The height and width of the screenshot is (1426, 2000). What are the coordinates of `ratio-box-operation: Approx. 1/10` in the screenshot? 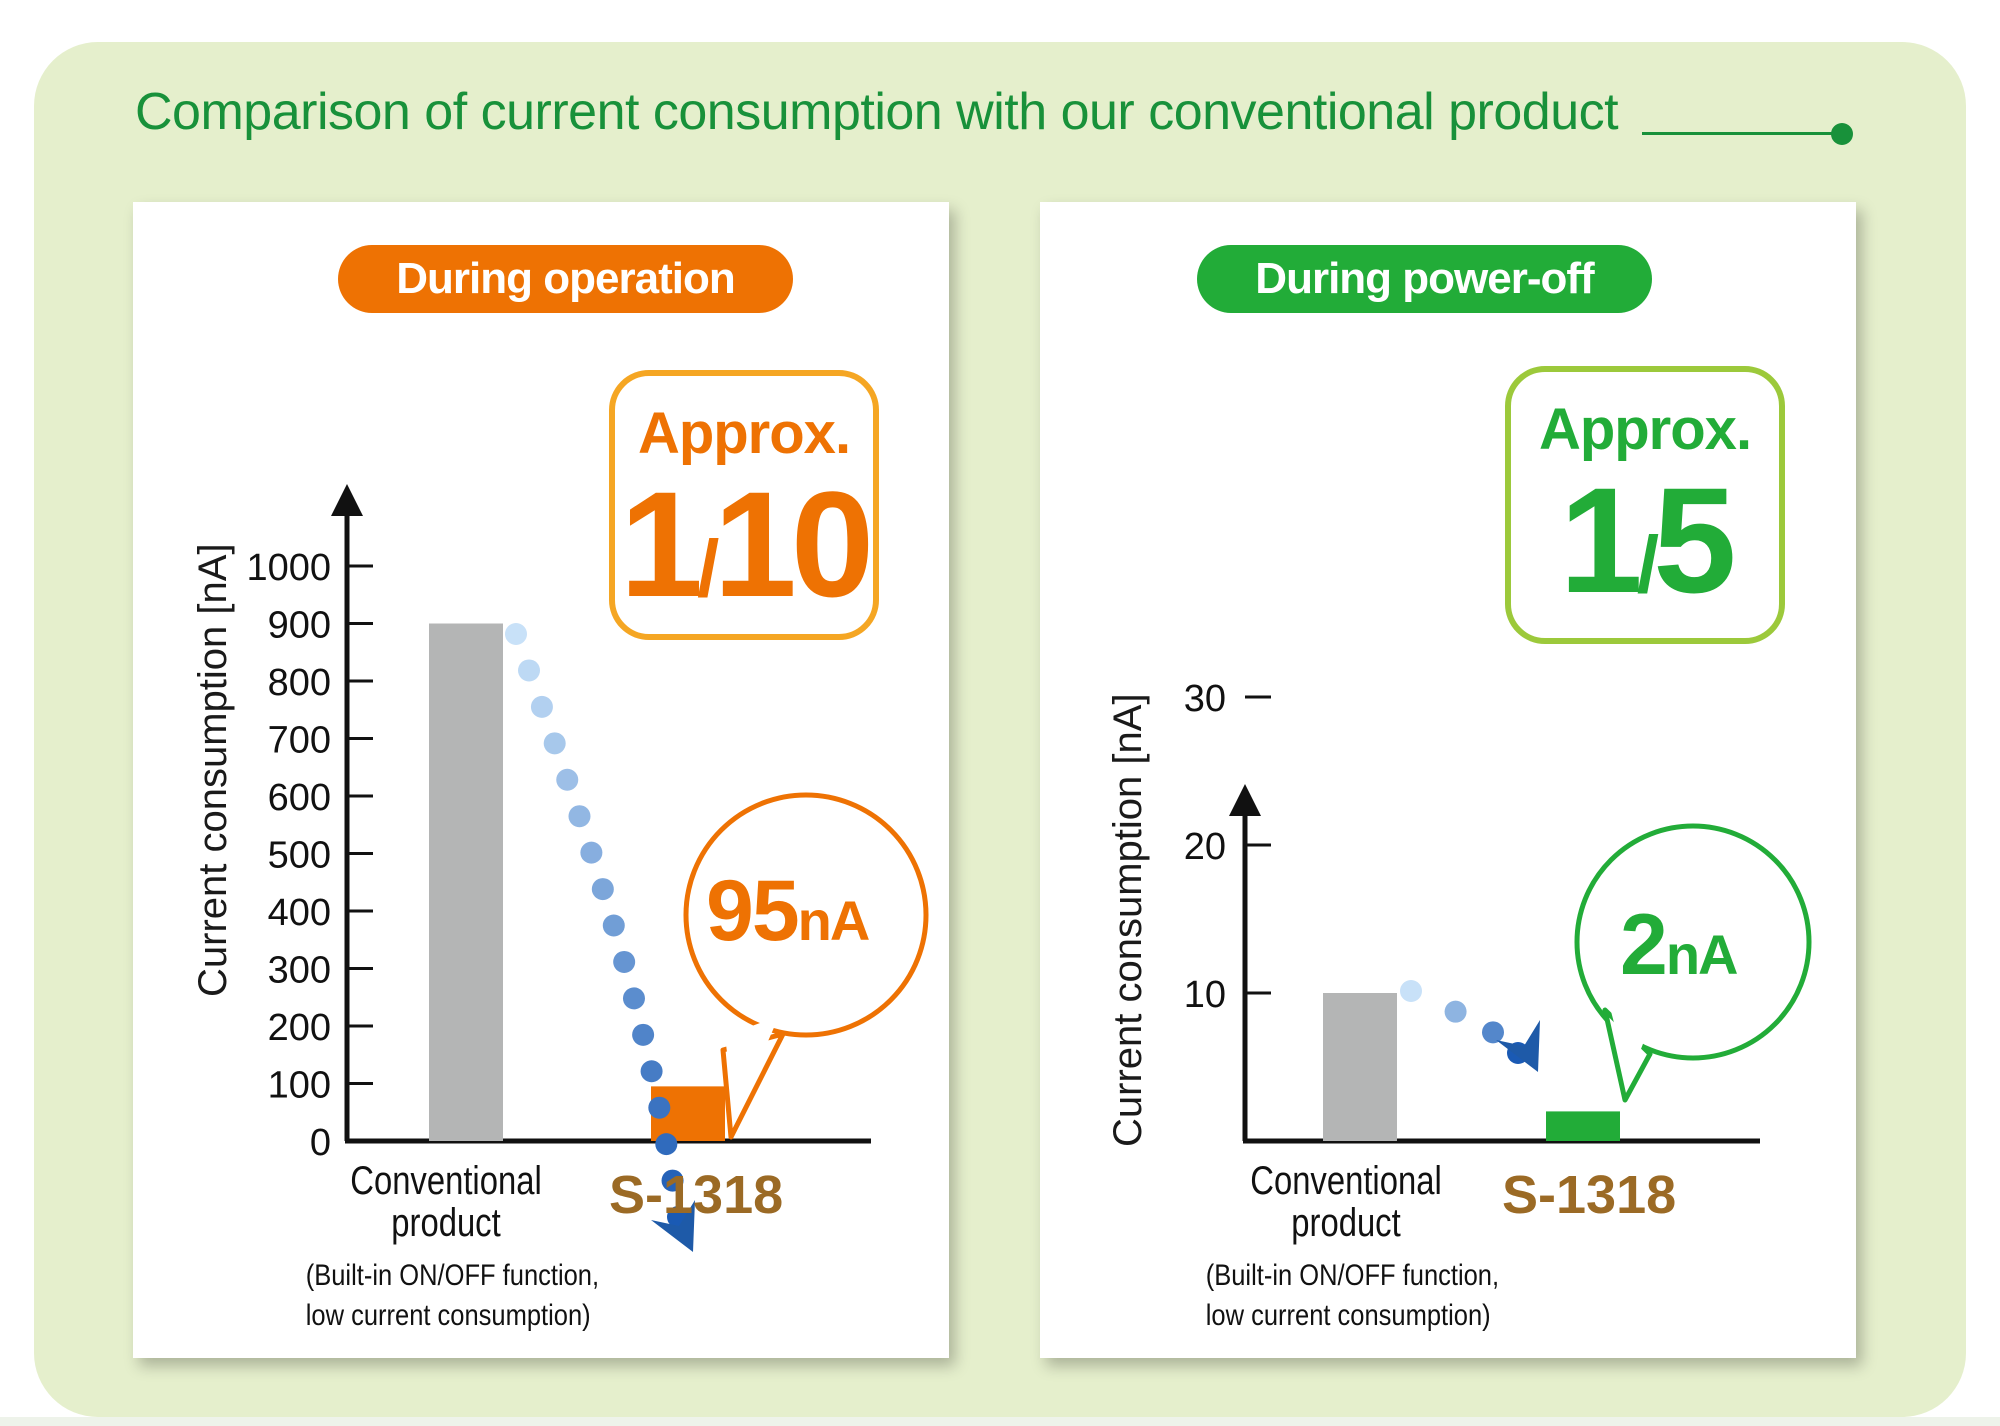 It's located at (744, 505).